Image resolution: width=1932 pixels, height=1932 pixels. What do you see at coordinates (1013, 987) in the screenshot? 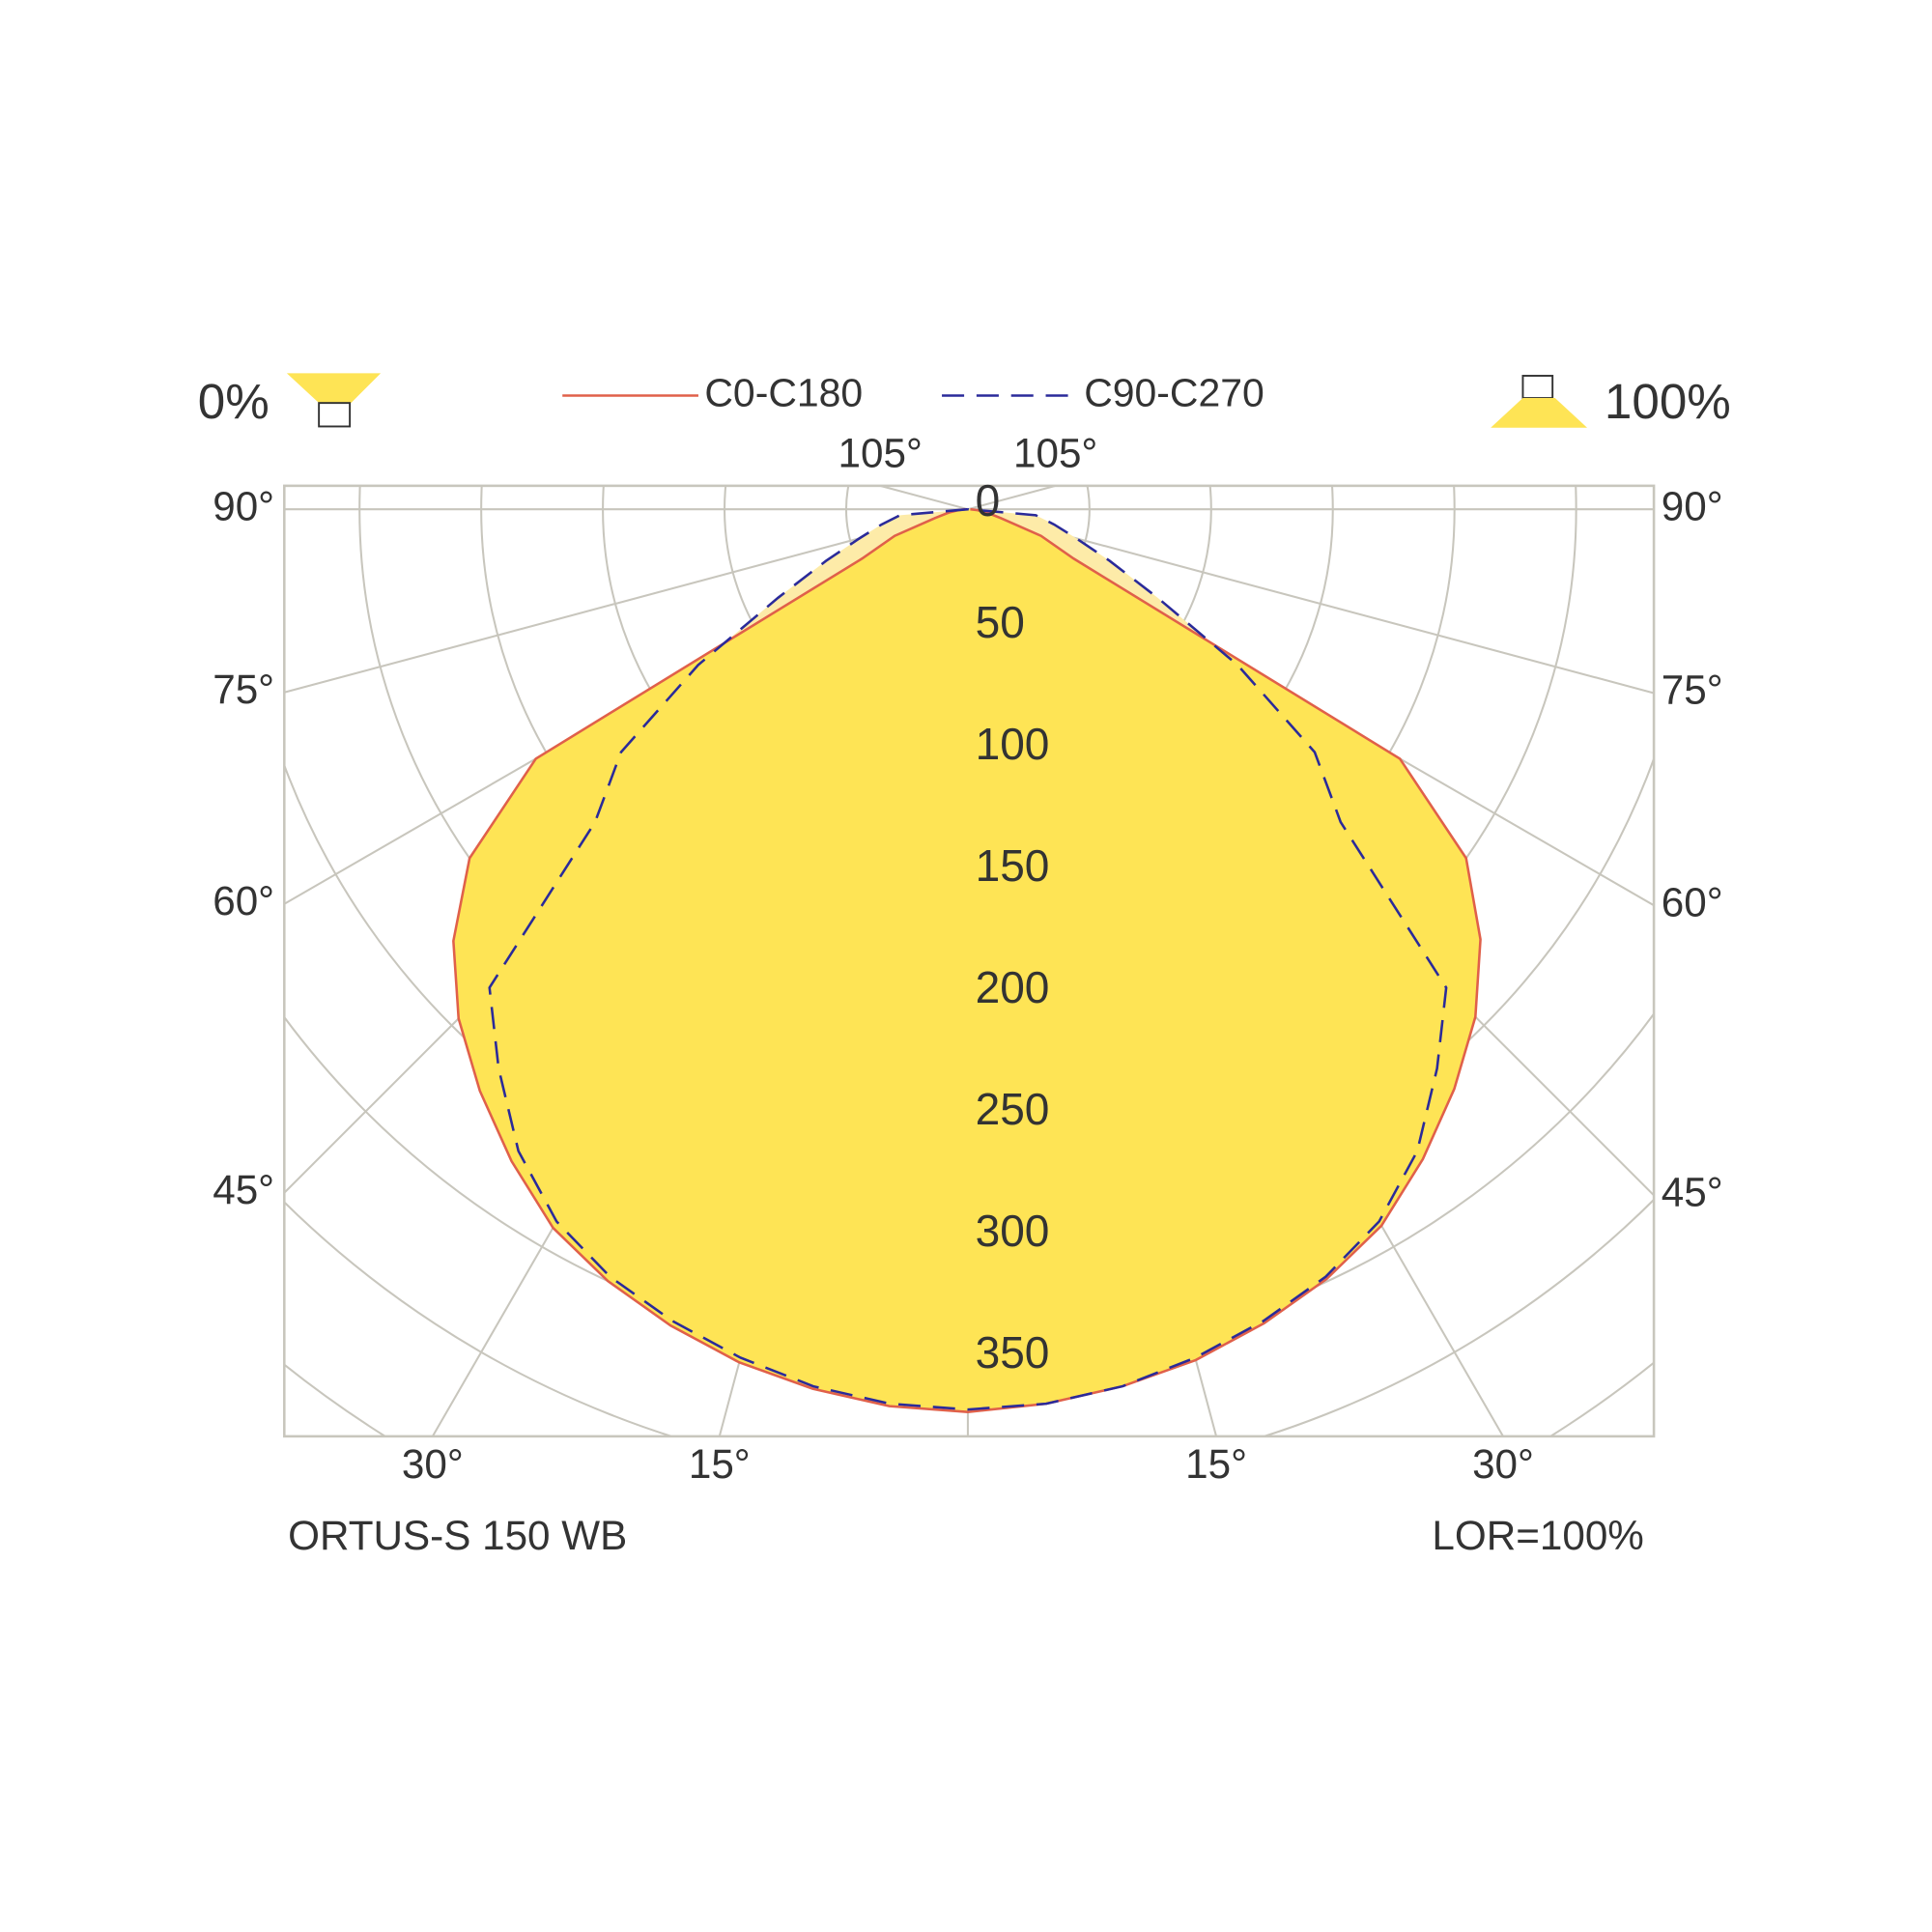
I see `r-tick-label: 200` at bounding box center [1013, 987].